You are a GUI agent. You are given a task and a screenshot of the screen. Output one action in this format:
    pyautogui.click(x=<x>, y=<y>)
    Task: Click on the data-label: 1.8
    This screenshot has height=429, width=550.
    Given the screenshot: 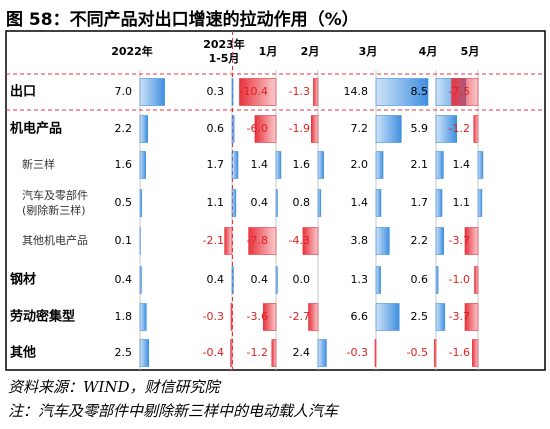 What is the action you would take?
    pyautogui.click(x=124, y=316)
    